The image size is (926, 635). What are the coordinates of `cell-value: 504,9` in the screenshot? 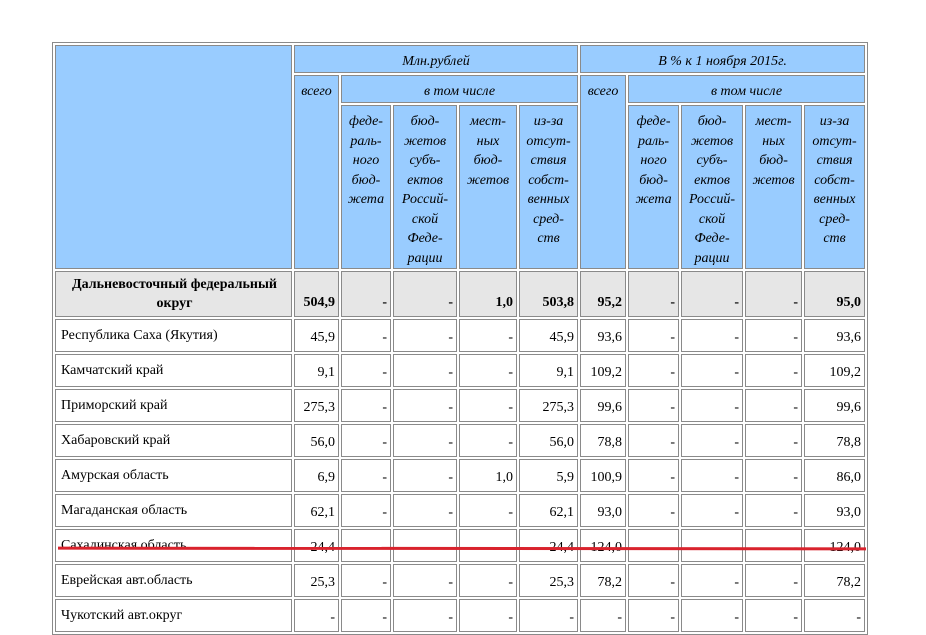 It's located at (316, 294).